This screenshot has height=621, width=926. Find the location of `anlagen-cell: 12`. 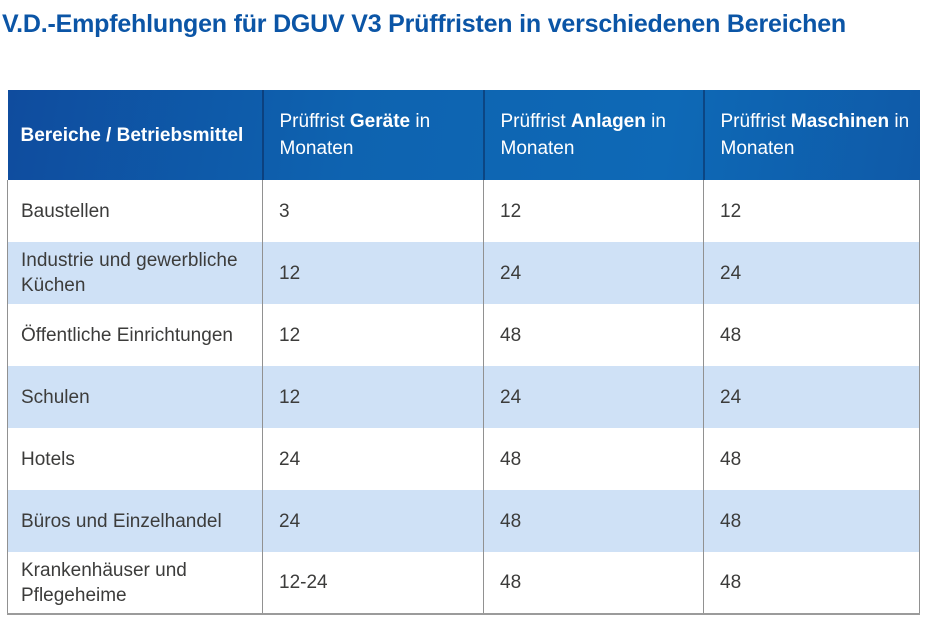

anlagen-cell: 12 is located at coordinates (593, 211).